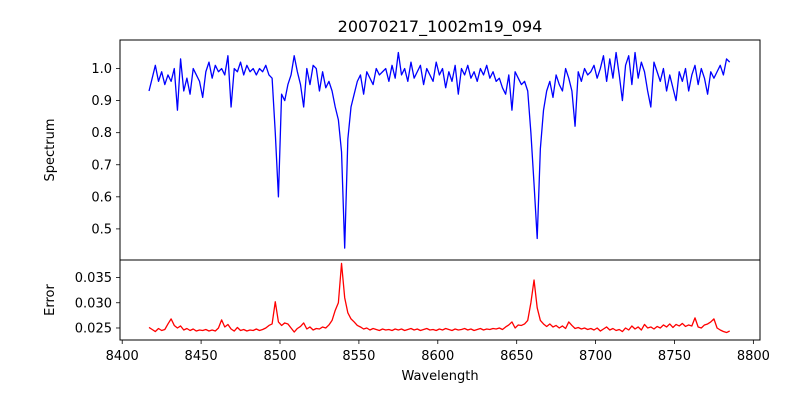 The image size is (800, 404). I want to click on spectrum-y-tick-label: 0.7, so click(101, 165).